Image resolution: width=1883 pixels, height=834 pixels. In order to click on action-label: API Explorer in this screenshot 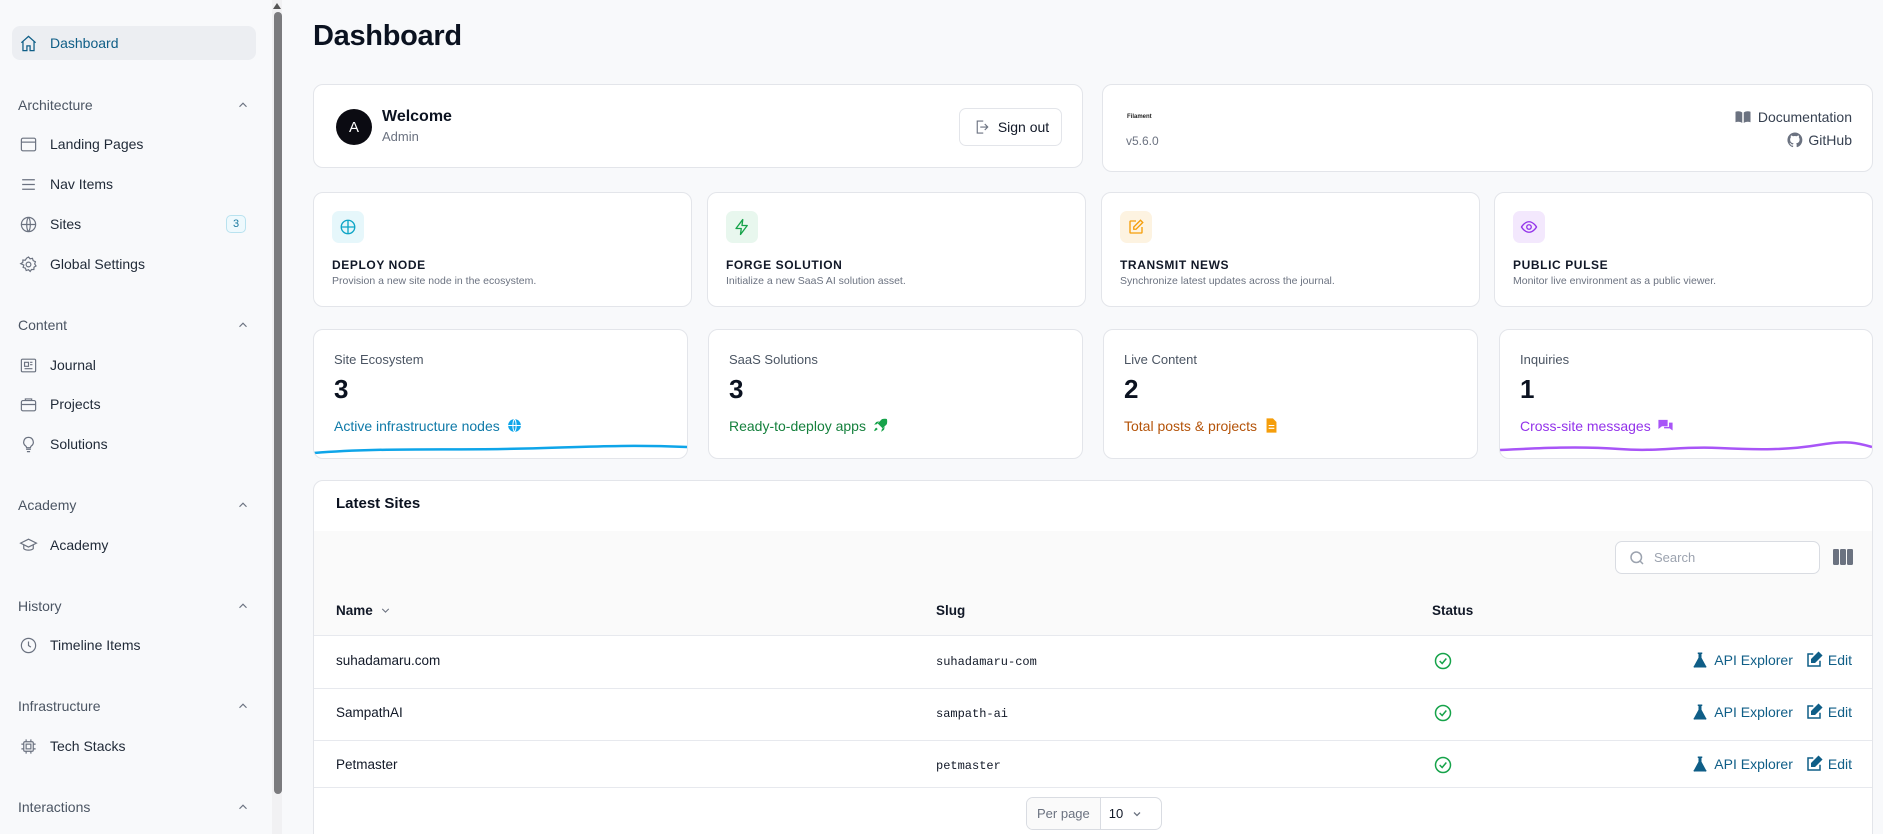, I will do `click(1753, 712)`.